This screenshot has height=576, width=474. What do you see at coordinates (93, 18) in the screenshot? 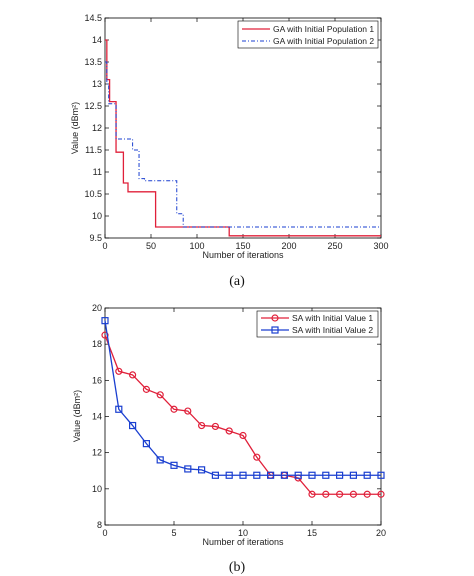
I see `chart-a-y-tick-label: 14.5` at bounding box center [93, 18].